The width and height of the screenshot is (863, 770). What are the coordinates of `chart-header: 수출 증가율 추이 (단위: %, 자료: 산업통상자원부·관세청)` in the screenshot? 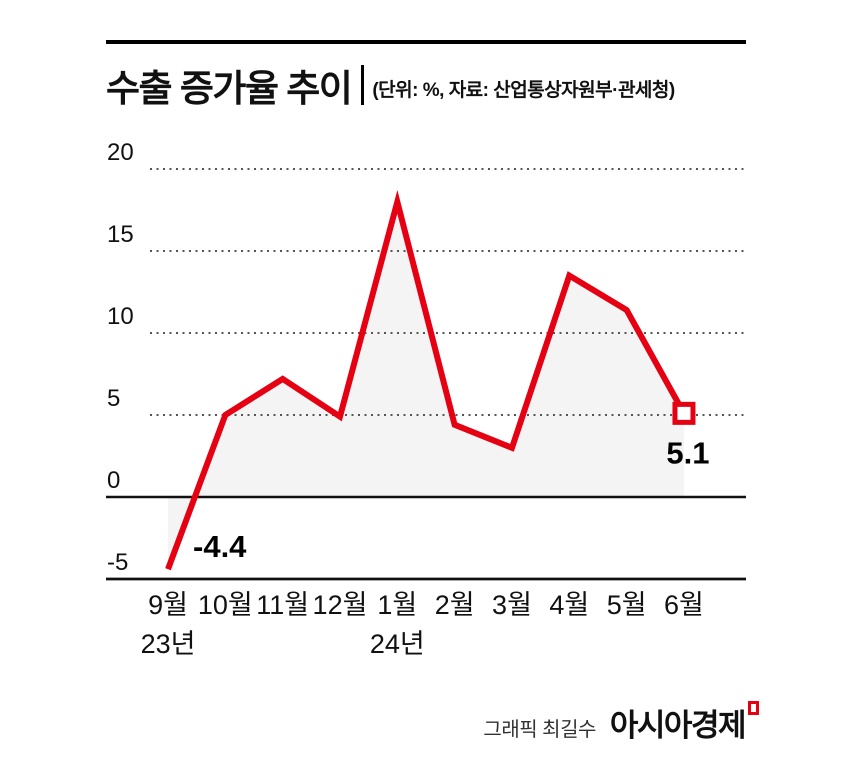 It's located at (390, 85).